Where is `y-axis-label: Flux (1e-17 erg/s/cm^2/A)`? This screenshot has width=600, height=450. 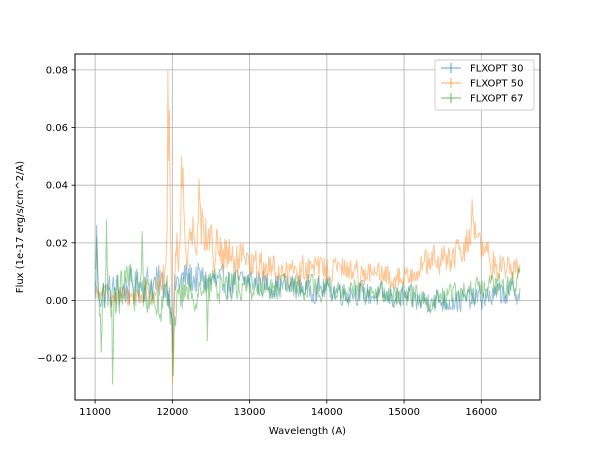 y-axis-label: Flux (1e-17 erg/s/cm^2/A) is located at coordinates (20, 227).